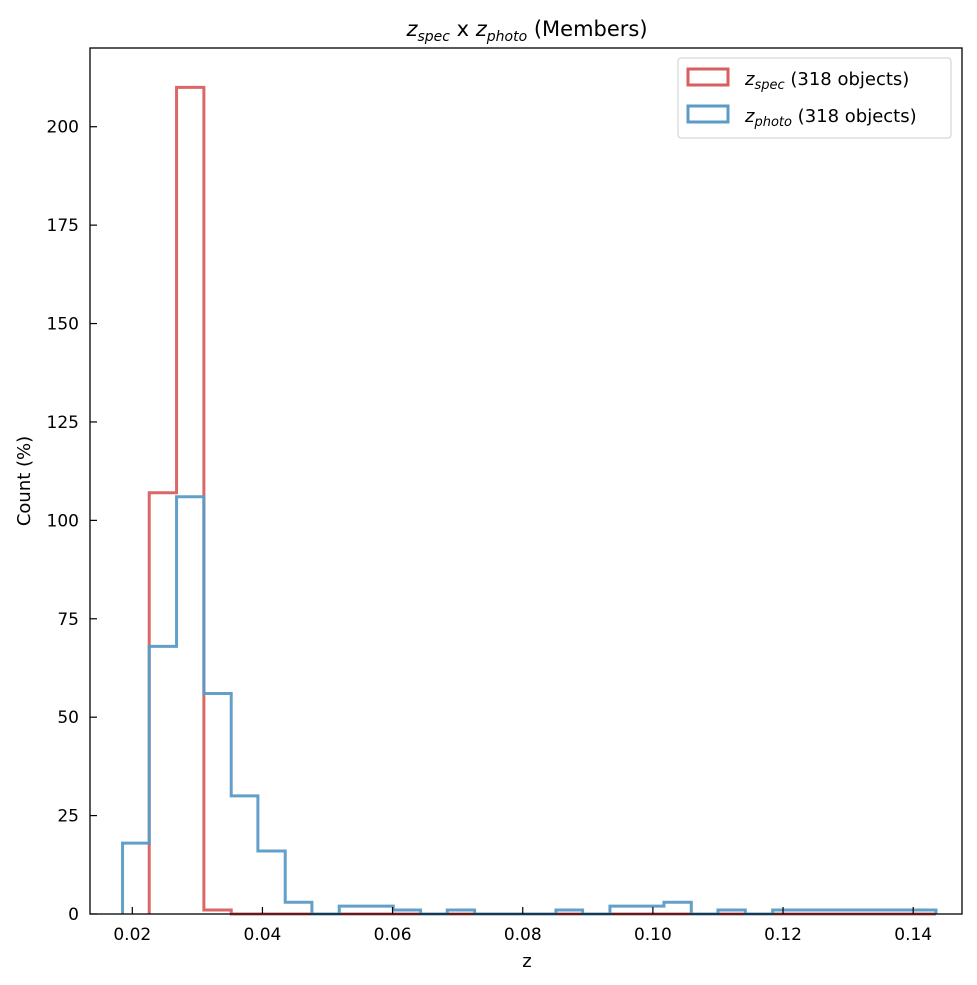 Image resolution: width=977 pixels, height=985 pixels. I want to click on chart-title: zspec x zphoto (Members), so click(526, 31).